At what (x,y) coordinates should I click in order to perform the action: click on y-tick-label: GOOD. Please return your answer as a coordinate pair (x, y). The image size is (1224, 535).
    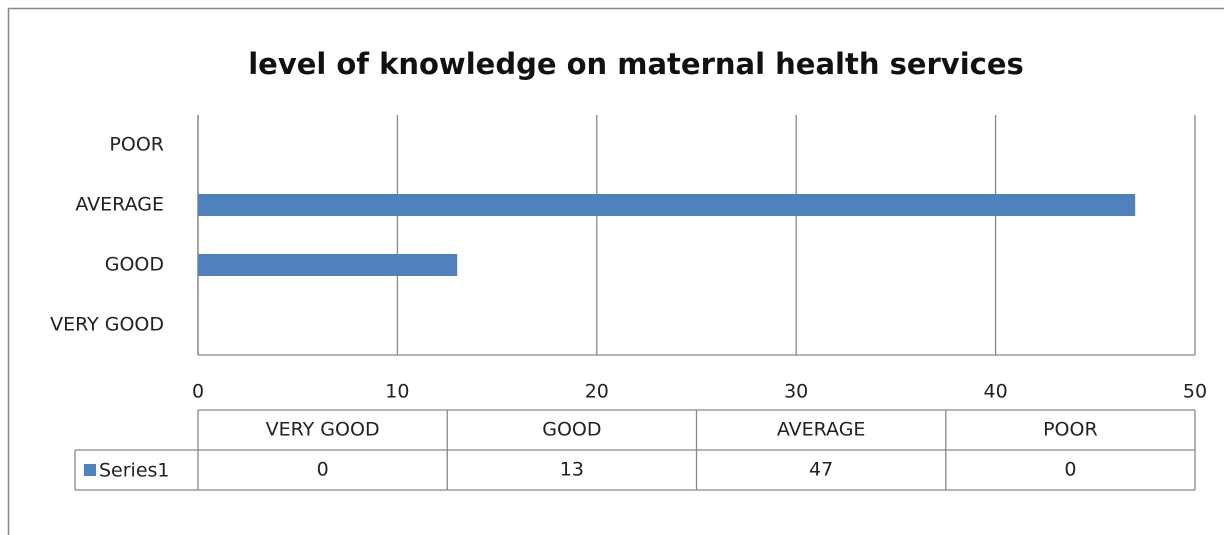
    Looking at the image, I should click on (134, 265).